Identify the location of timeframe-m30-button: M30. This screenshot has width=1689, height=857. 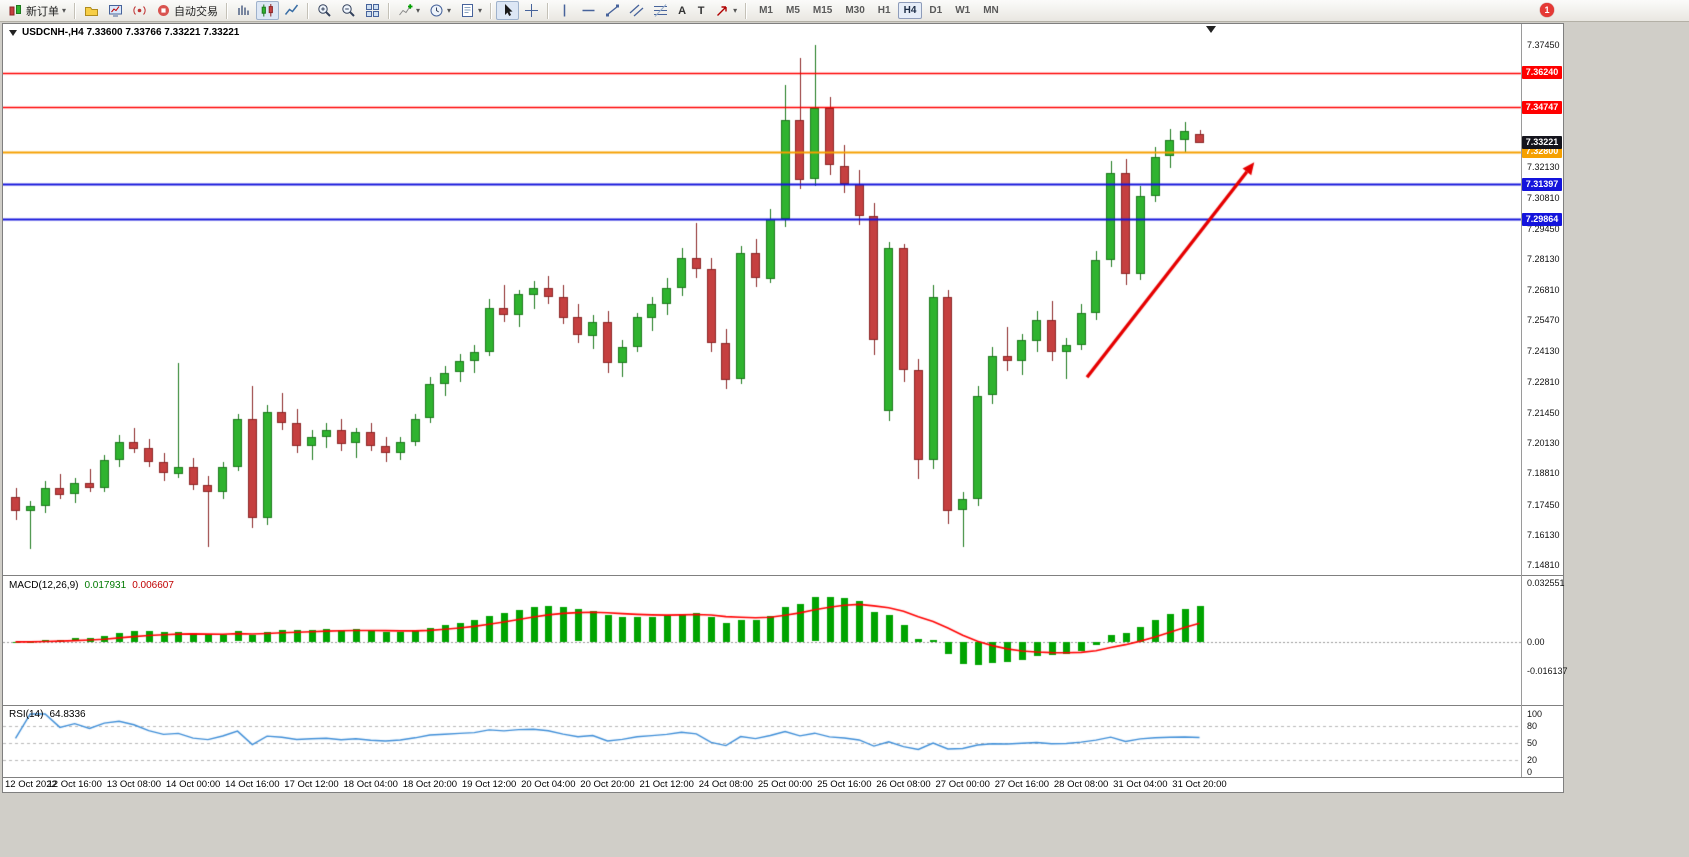
(854, 10).